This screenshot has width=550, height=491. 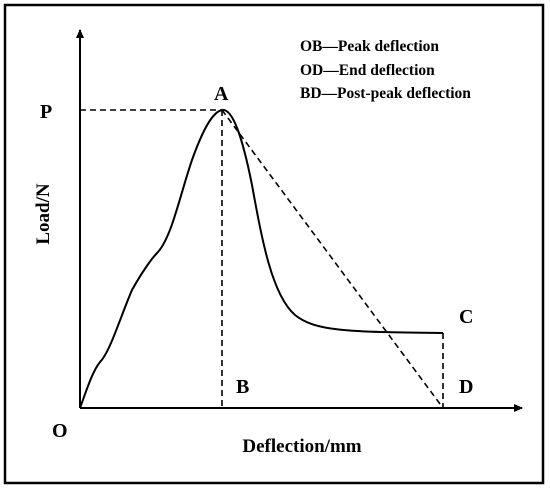 What do you see at coordinates (60, 431) in the screenshot?
I see `origin-o-label: O` at bounding box center [60, 431].